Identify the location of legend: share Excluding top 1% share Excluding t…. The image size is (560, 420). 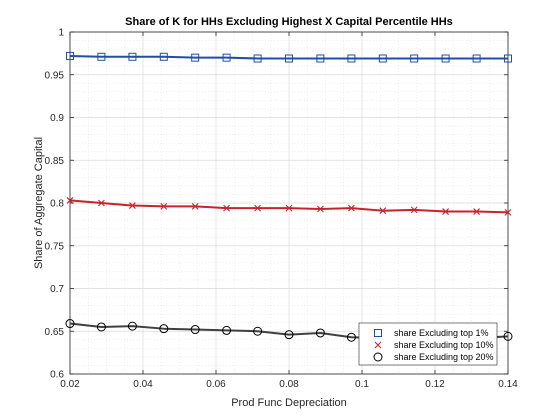
(428, 344).